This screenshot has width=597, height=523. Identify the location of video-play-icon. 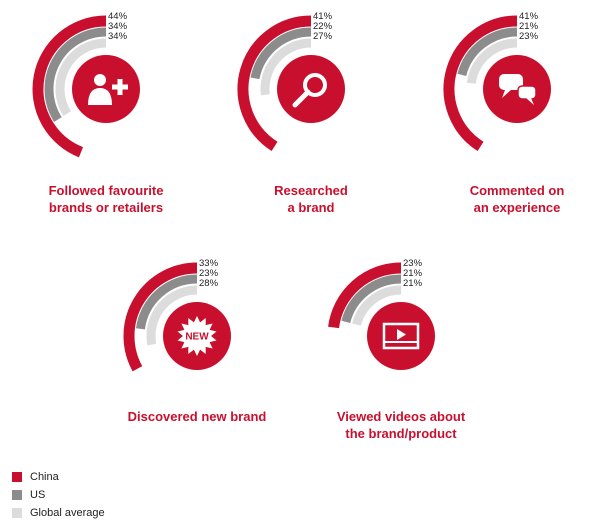
(401, 336).